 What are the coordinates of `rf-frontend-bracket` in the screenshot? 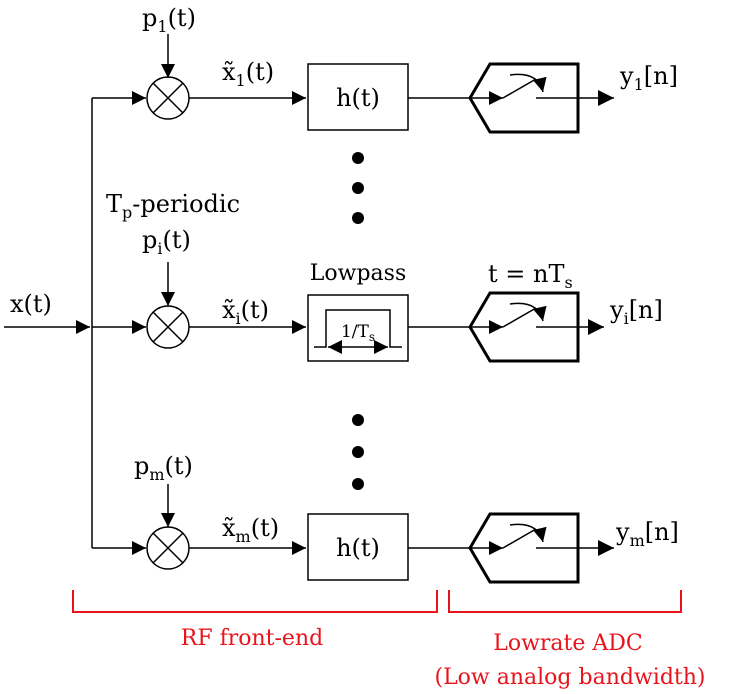 It's located at (255, 601).